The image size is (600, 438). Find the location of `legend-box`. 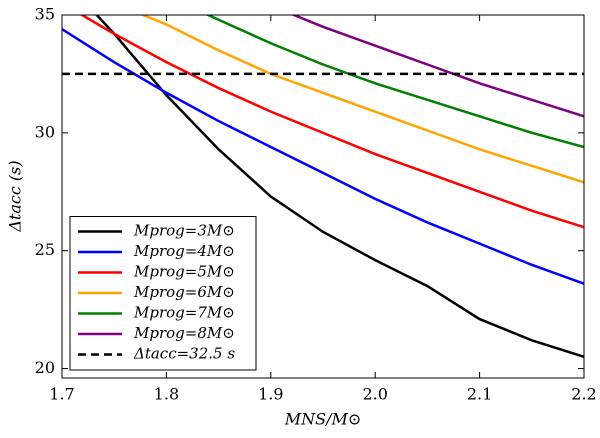

legend-box is located at coordinates (163, 293).